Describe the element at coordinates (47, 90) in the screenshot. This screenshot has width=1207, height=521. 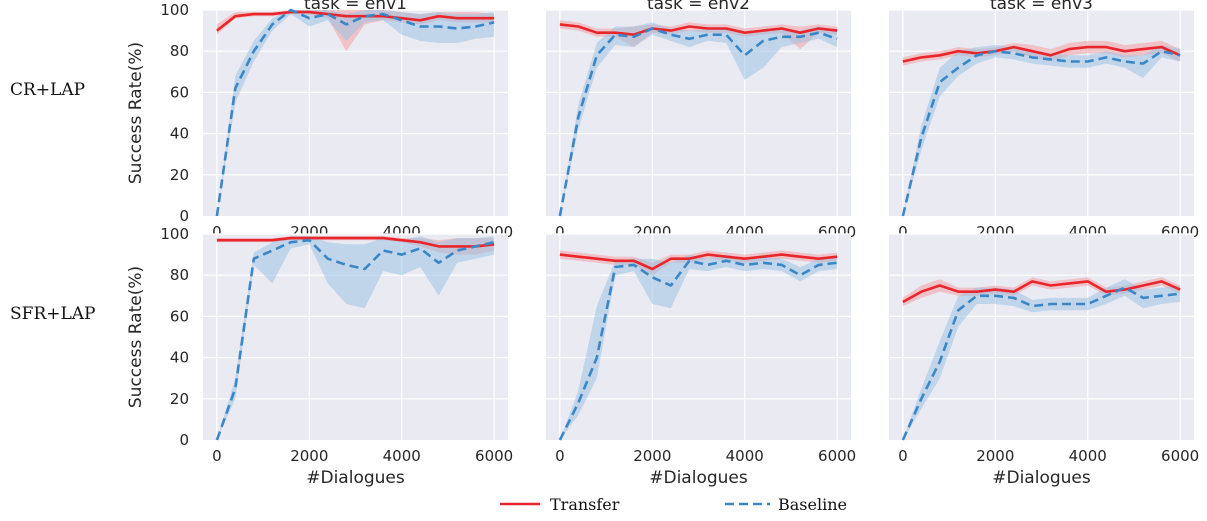
I see `row-label: CR+LAP` at that location.